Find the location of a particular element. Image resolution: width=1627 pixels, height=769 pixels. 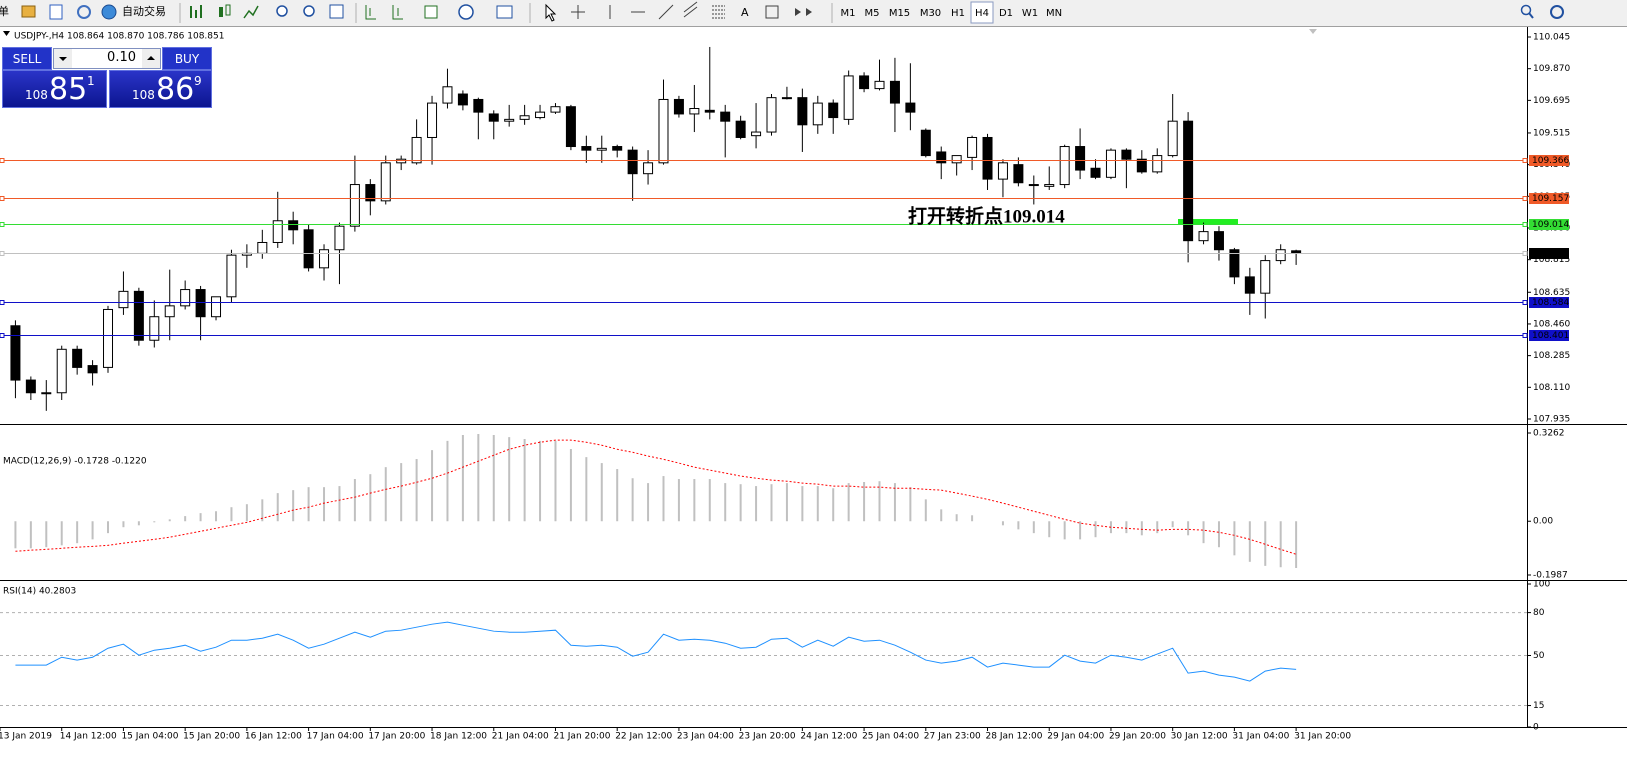

icon-autoscroll is located at coordinates (397, 12).